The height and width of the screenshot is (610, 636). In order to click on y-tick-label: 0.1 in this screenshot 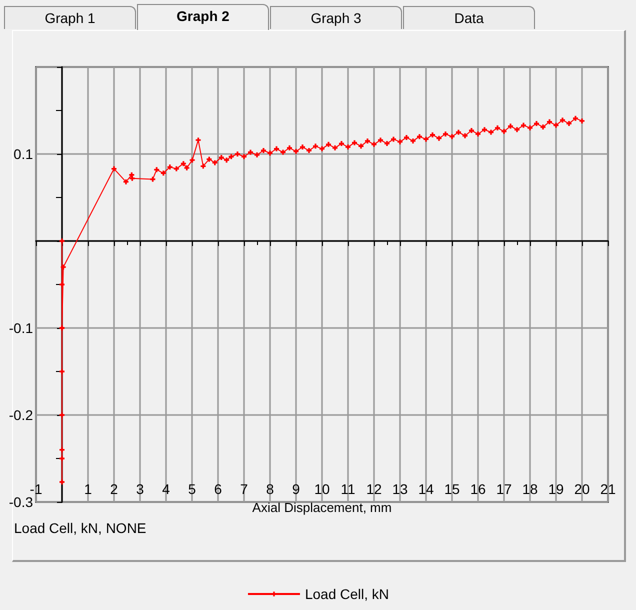, I will do `click(24, 154)`.